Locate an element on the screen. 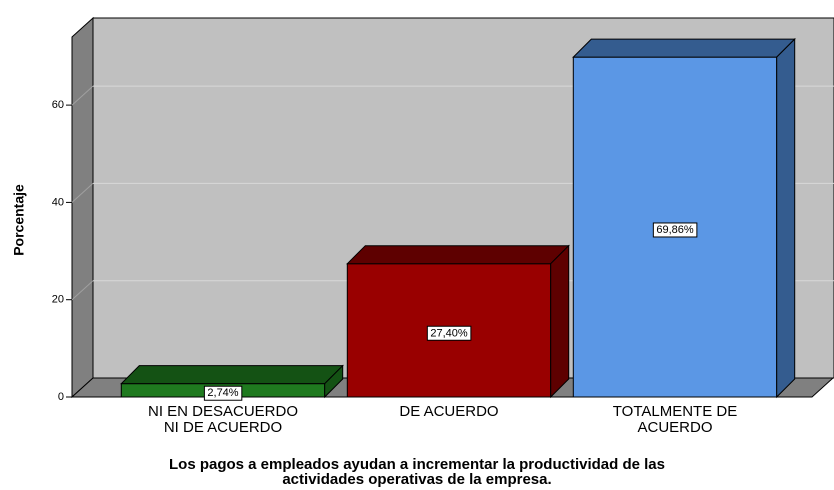  y-axis-label: Porcentaje is located at coordinates (19, 220).